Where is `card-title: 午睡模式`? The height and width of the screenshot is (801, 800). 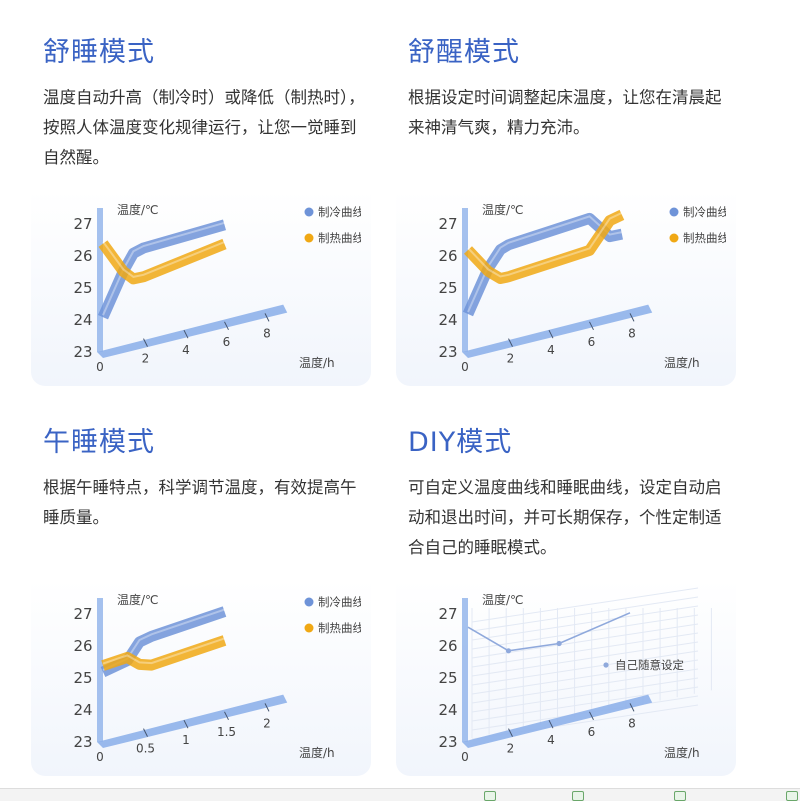
card-title: 午睡模式 is located at coordinates (99, 442).